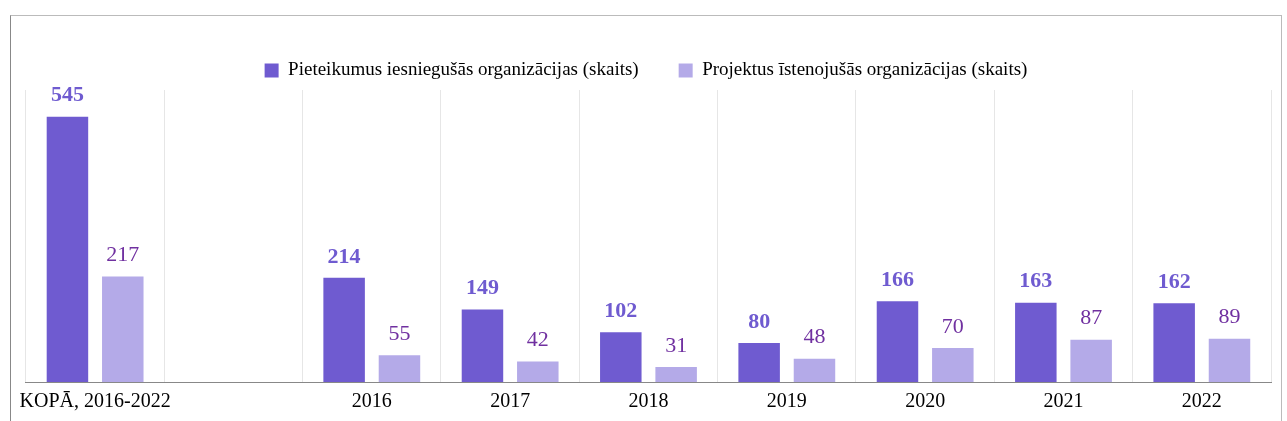  What do you see at coordinates (865, 69) in the screenshot?
I see `legend-label: Projektus īstenojušās organizācijas (skaits)` at bounding box center [865, 69].